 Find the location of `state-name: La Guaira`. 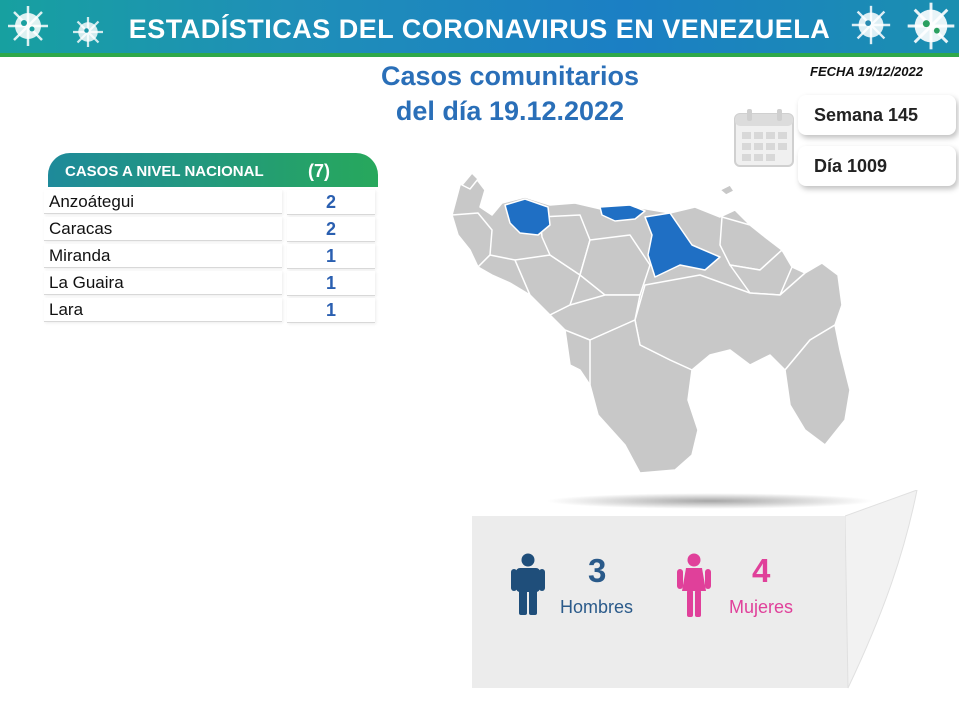

state-name: La Guaira is located at coordinates (163, 283).